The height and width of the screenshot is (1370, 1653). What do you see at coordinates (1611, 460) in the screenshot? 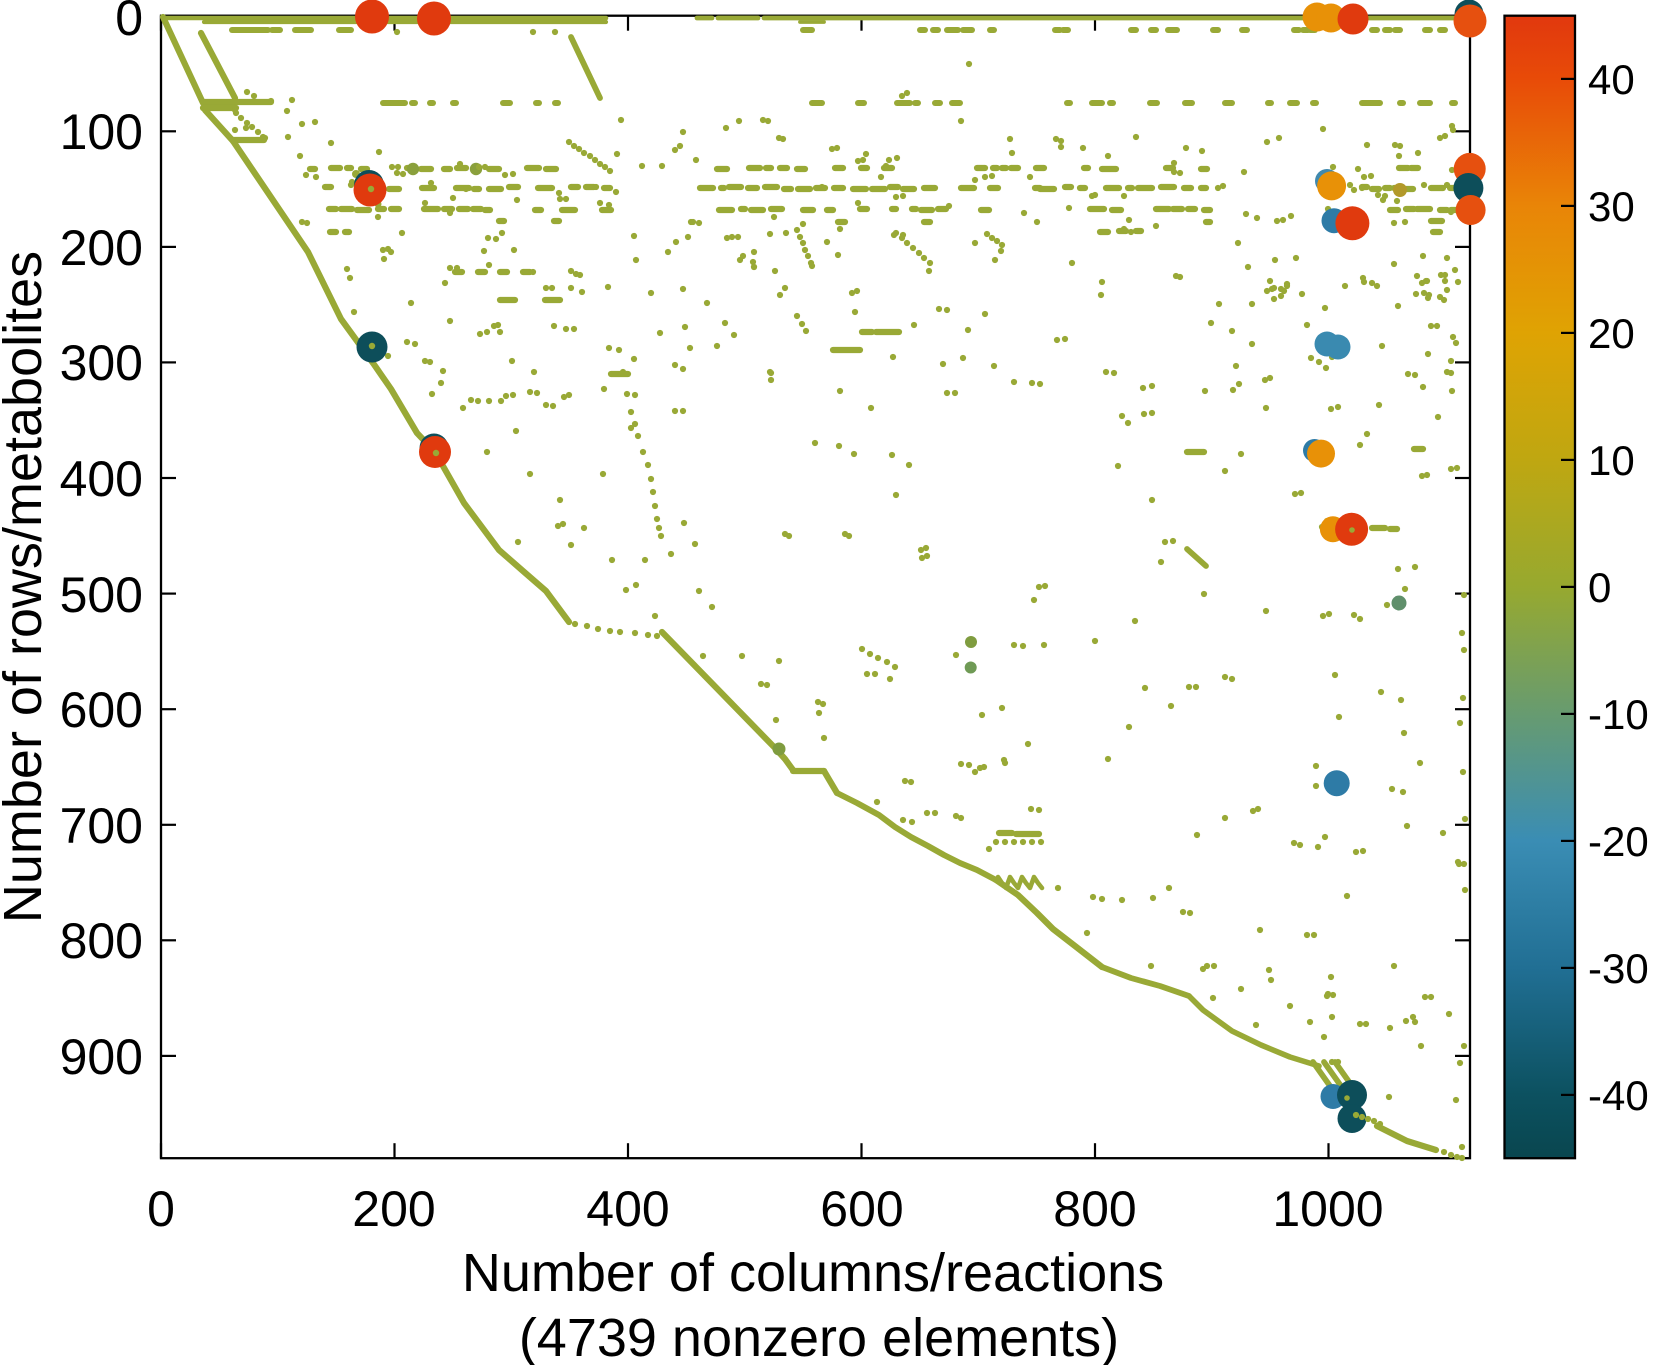
I see `svg-text: 10` at bounding box center [1611, 460].